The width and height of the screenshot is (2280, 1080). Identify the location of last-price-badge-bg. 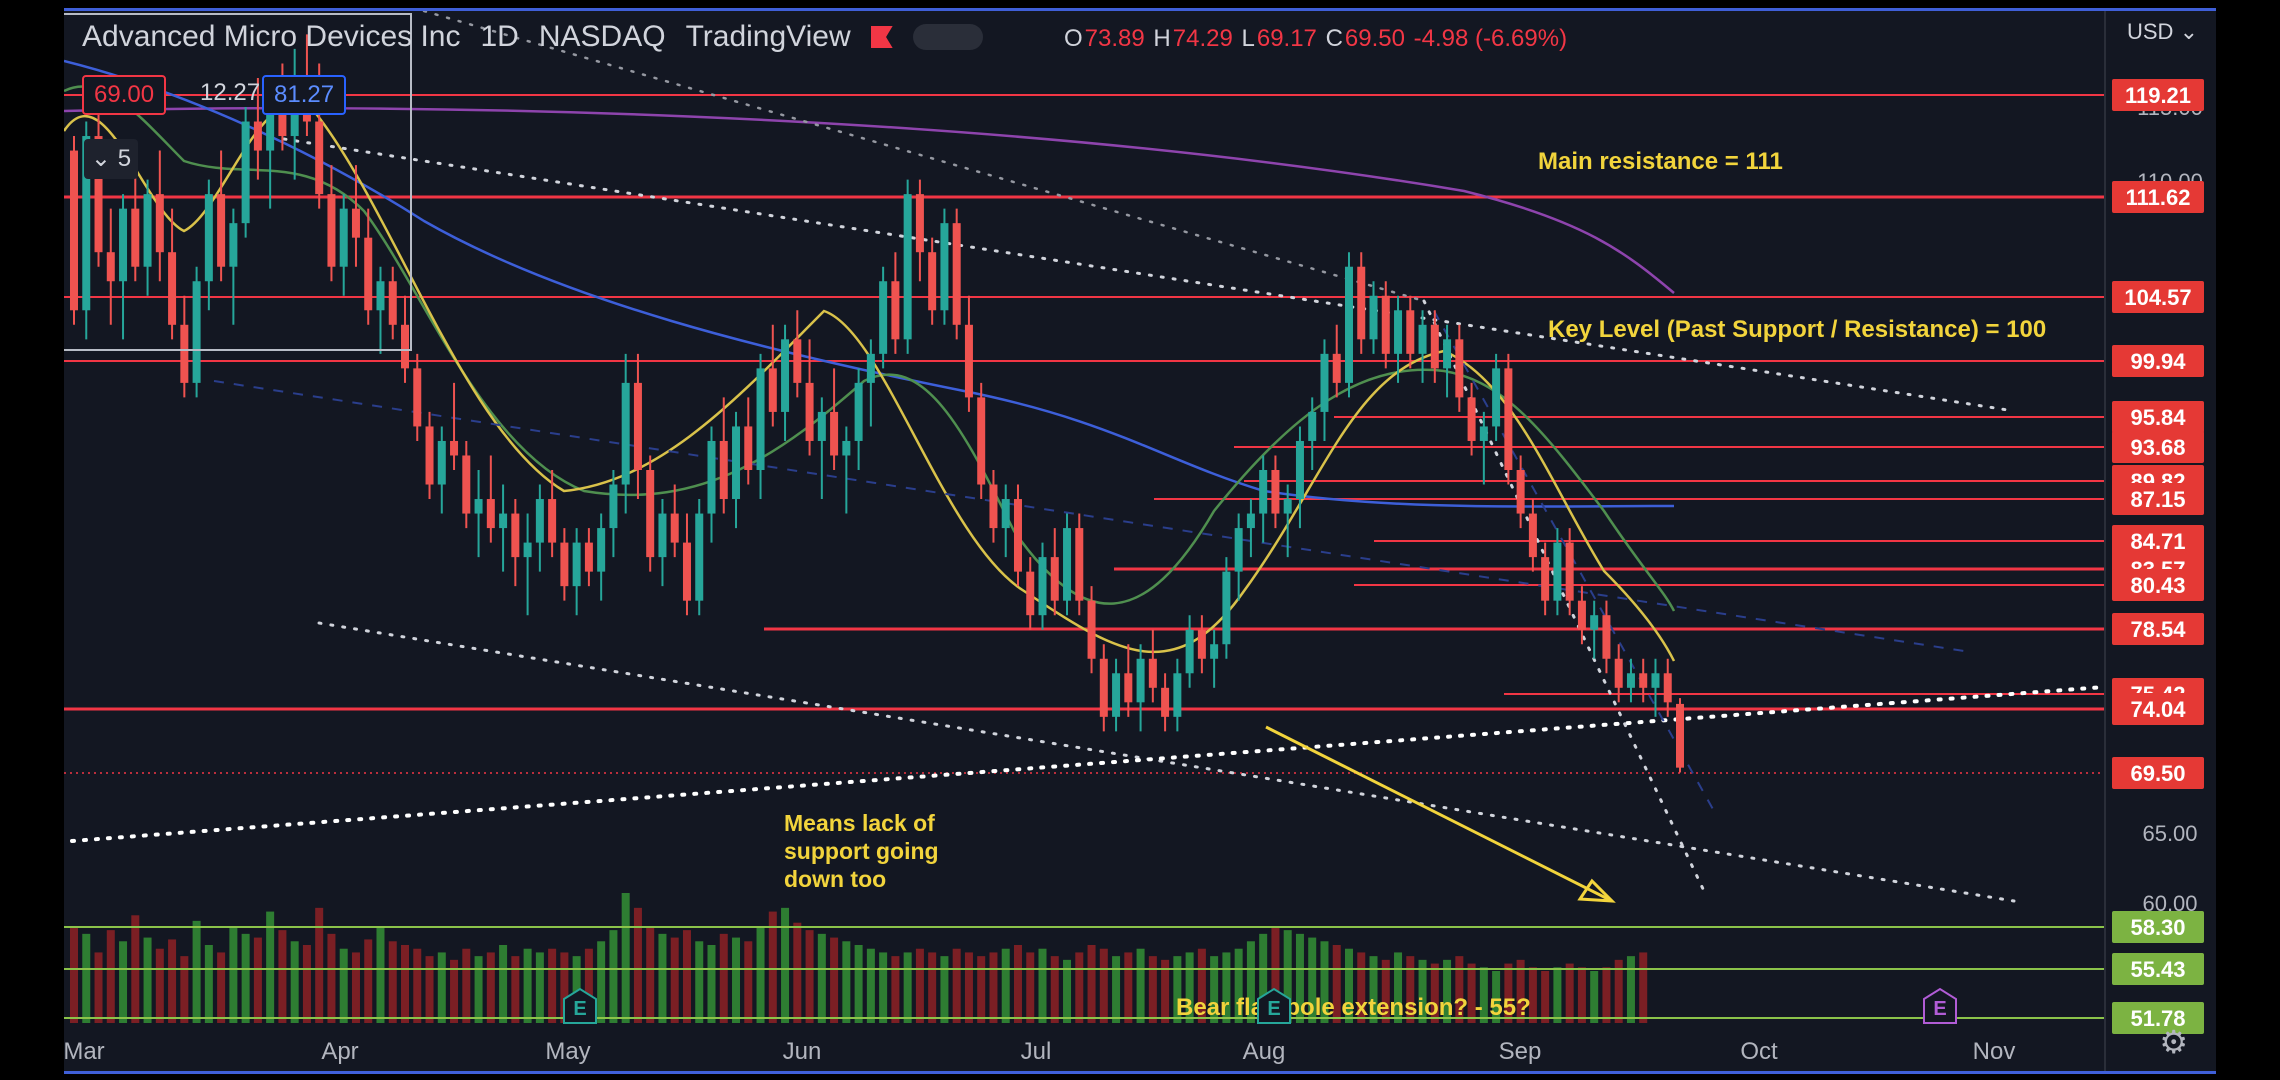
(2158, 773).